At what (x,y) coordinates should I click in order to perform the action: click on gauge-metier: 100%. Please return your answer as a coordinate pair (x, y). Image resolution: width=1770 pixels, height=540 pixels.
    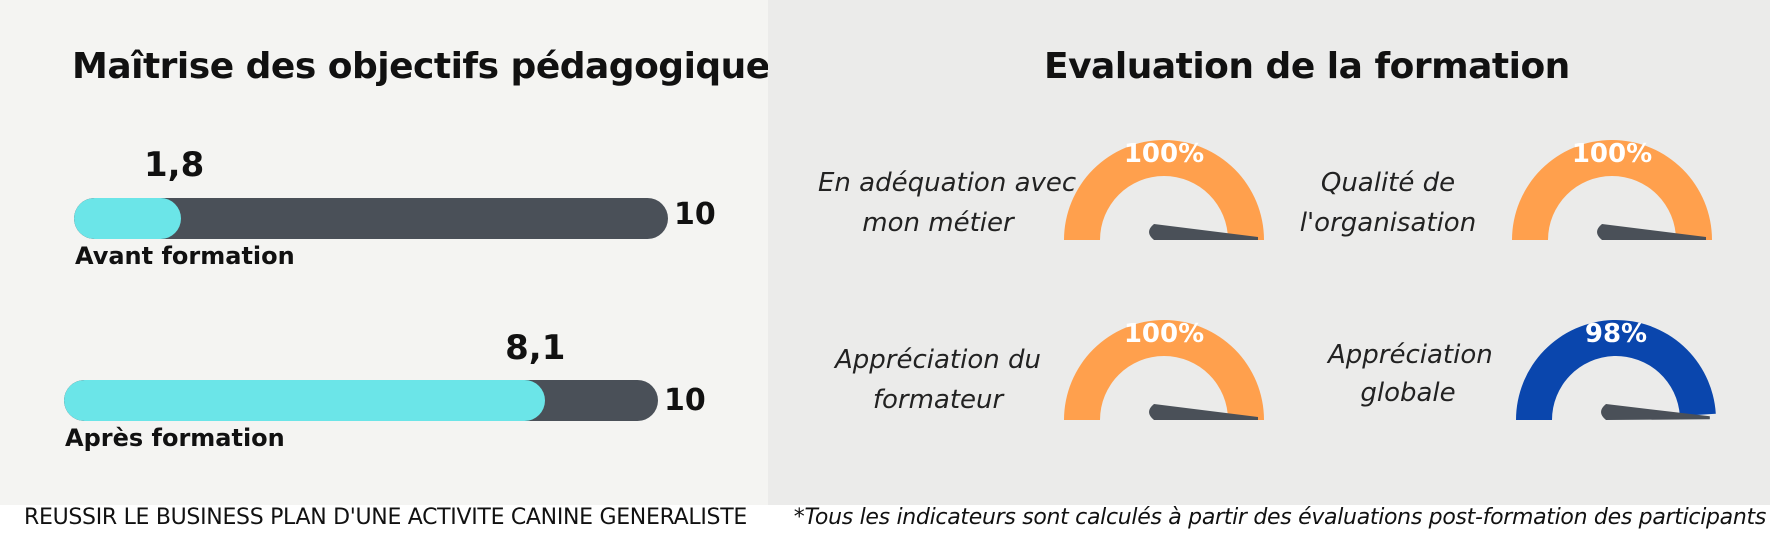
    Looking at the image, I should click on (1164, 189).